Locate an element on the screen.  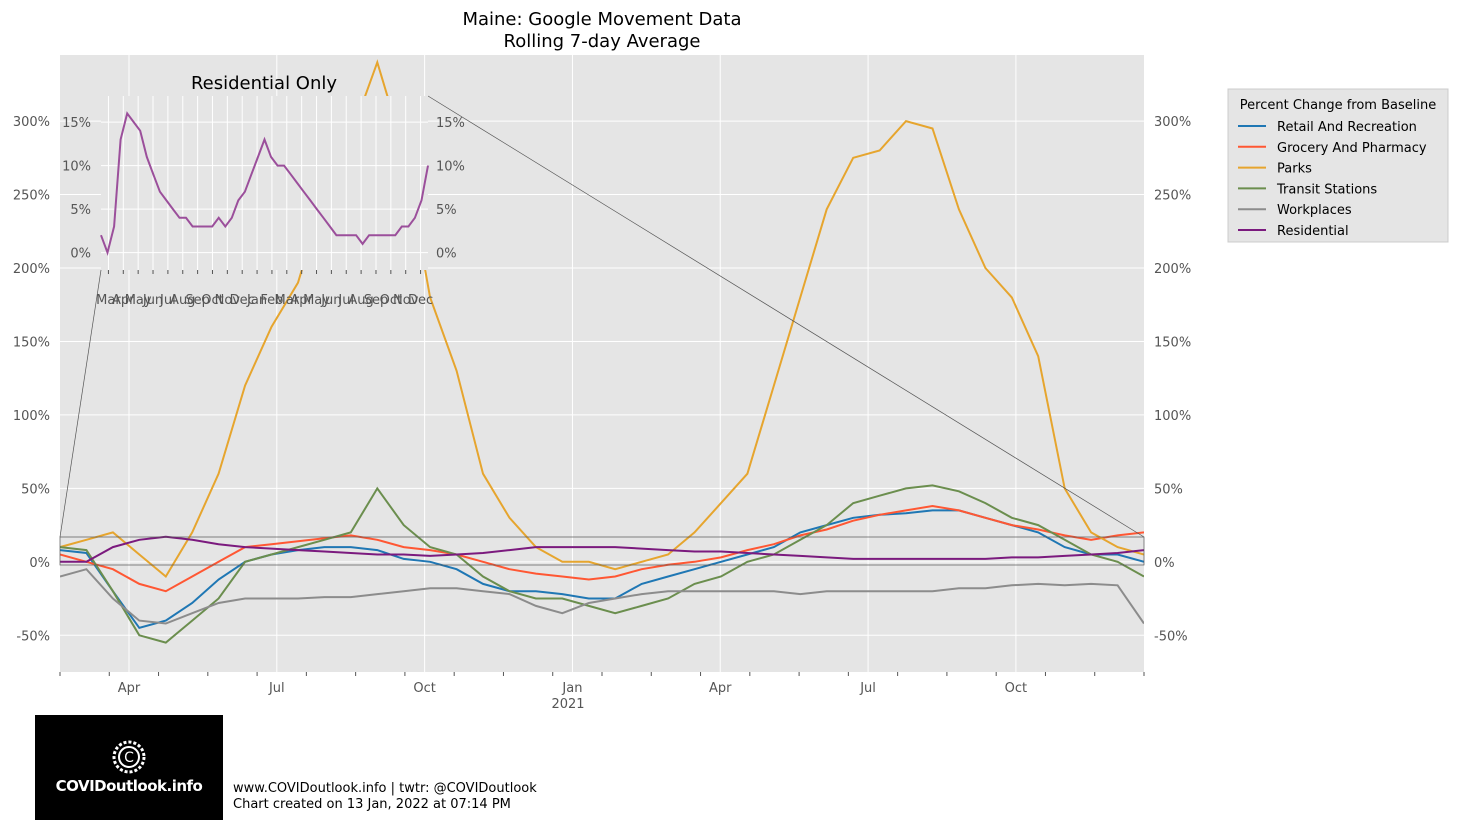
zoom-box is located at coordinates (602, 551).